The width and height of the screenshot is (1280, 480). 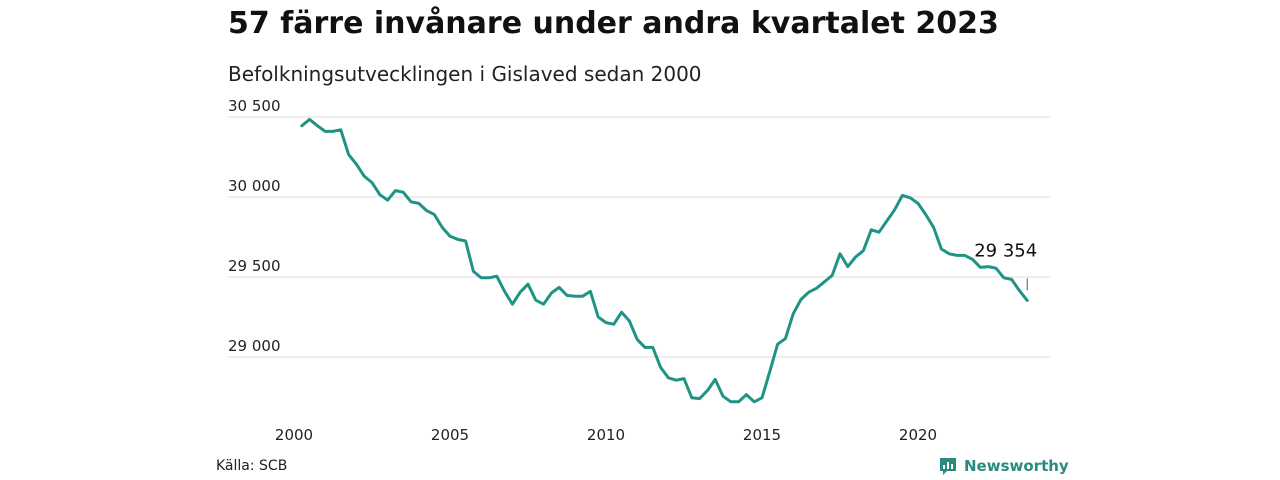 I want to click on y-axis-ticks: 29 000 29 500 30 000 30 500, so click(x=254, y=226).